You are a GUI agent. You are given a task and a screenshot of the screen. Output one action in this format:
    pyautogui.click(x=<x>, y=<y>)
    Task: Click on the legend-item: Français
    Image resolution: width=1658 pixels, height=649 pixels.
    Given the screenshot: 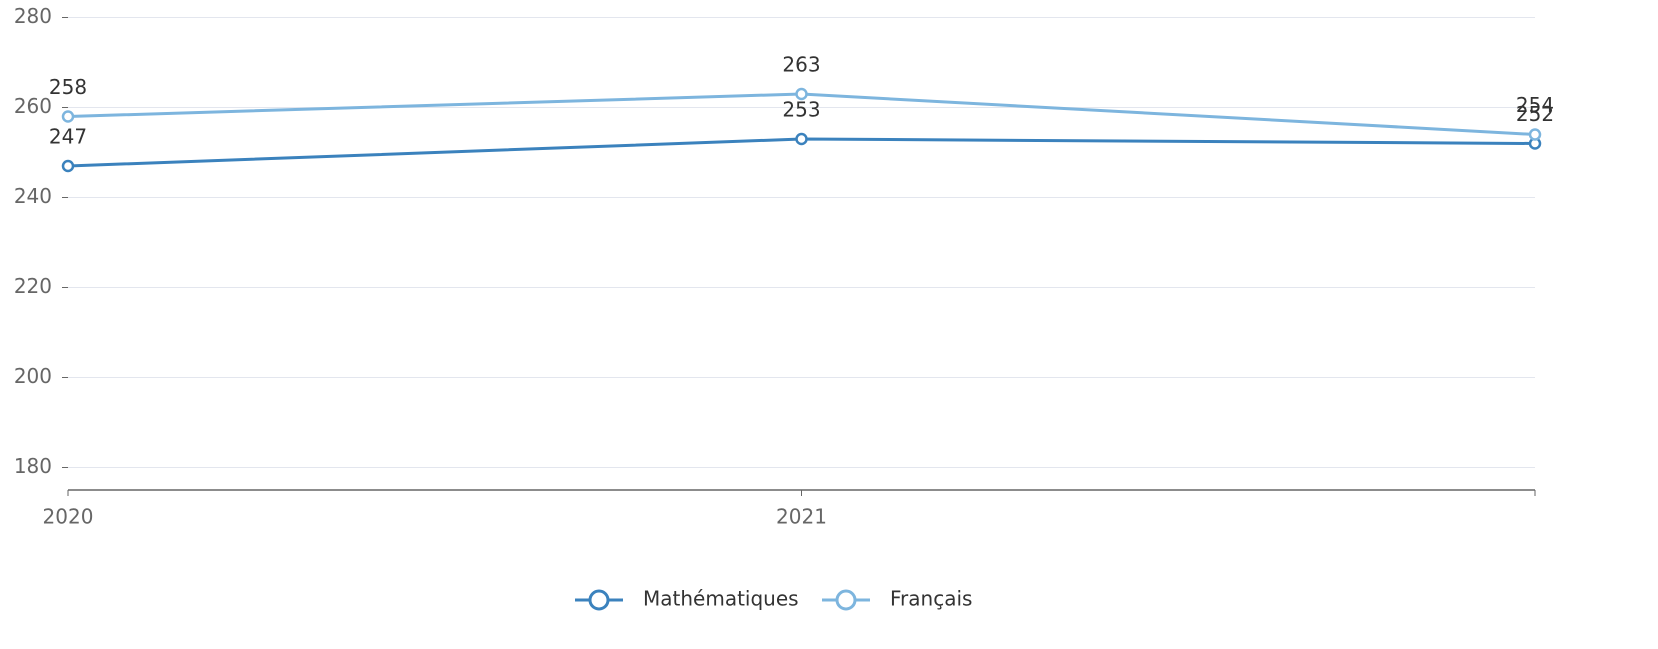 What is the action you would take?
    pyautogui.click(x=897, y=599)
    